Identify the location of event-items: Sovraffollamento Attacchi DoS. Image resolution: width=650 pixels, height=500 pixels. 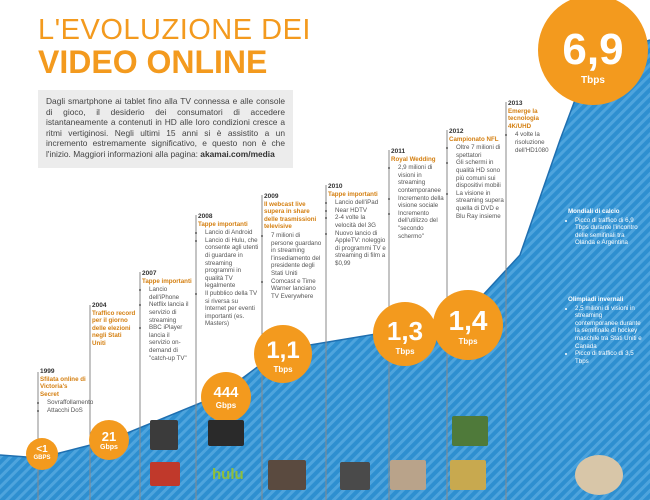
(66, 407).